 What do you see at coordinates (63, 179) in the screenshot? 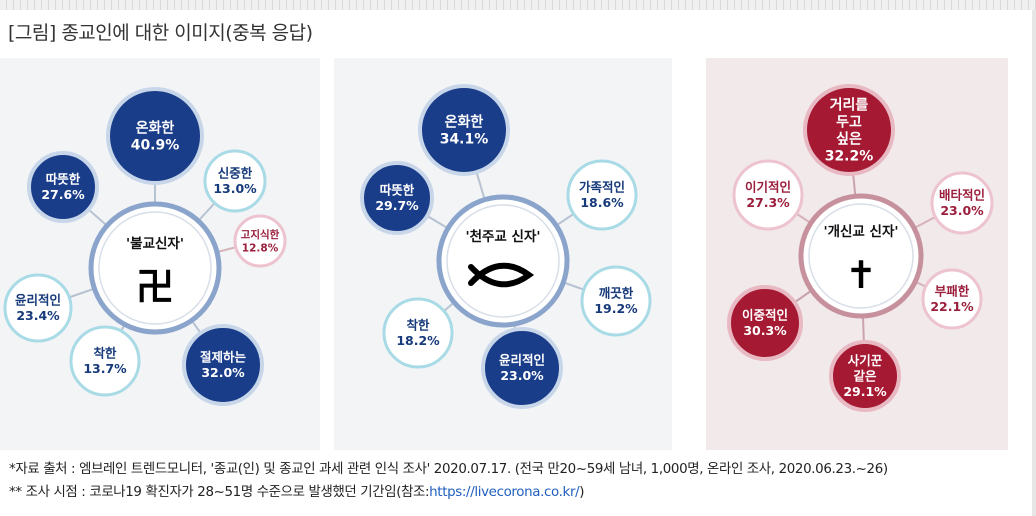
I see `bubble-label: 따뜻한` at bounding box center [63, 179].